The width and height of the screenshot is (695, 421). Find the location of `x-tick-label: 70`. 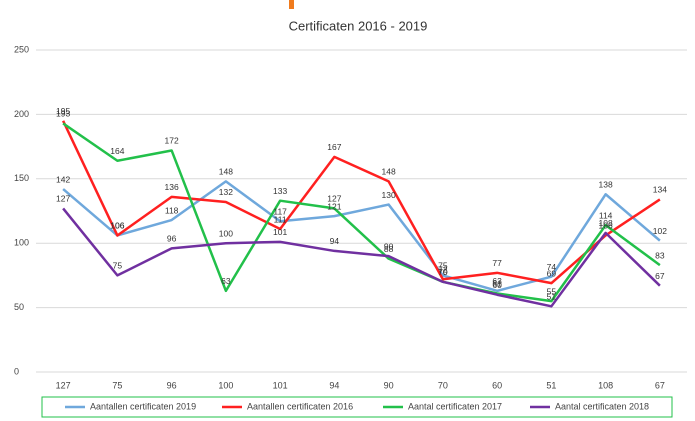

x-tick-label: 70 is located at coordinates (443, 385).